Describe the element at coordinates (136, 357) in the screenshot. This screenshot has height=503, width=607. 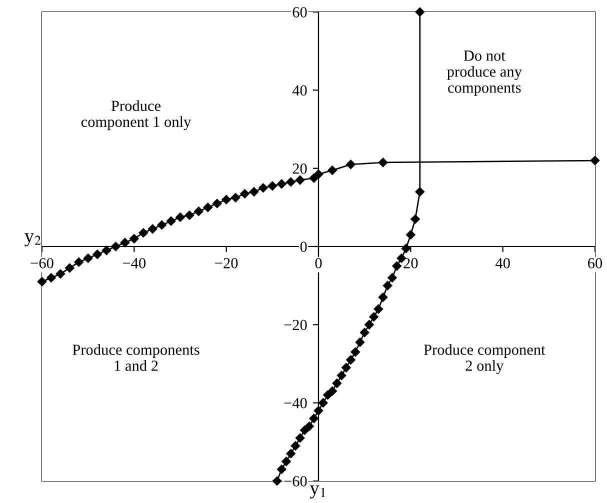
I see `annotation: Produce components 1 and 2` at that location.